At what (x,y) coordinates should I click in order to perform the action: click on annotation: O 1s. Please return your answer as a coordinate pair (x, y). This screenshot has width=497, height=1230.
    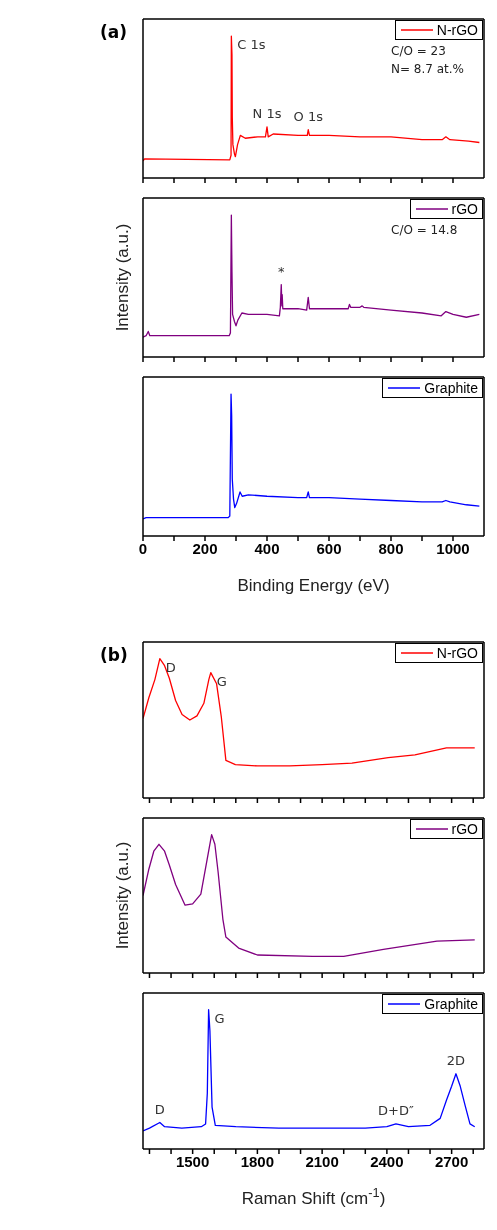
    Looking at the image, I should click on (308, 116).